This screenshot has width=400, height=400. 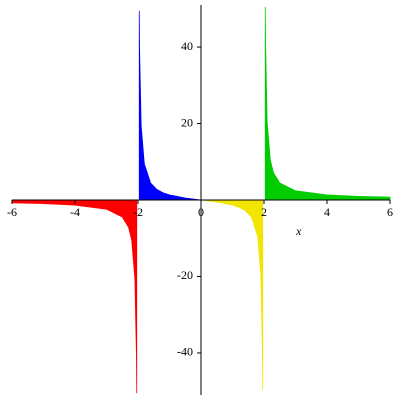 I want to click on area, so click(x=232, y=294).